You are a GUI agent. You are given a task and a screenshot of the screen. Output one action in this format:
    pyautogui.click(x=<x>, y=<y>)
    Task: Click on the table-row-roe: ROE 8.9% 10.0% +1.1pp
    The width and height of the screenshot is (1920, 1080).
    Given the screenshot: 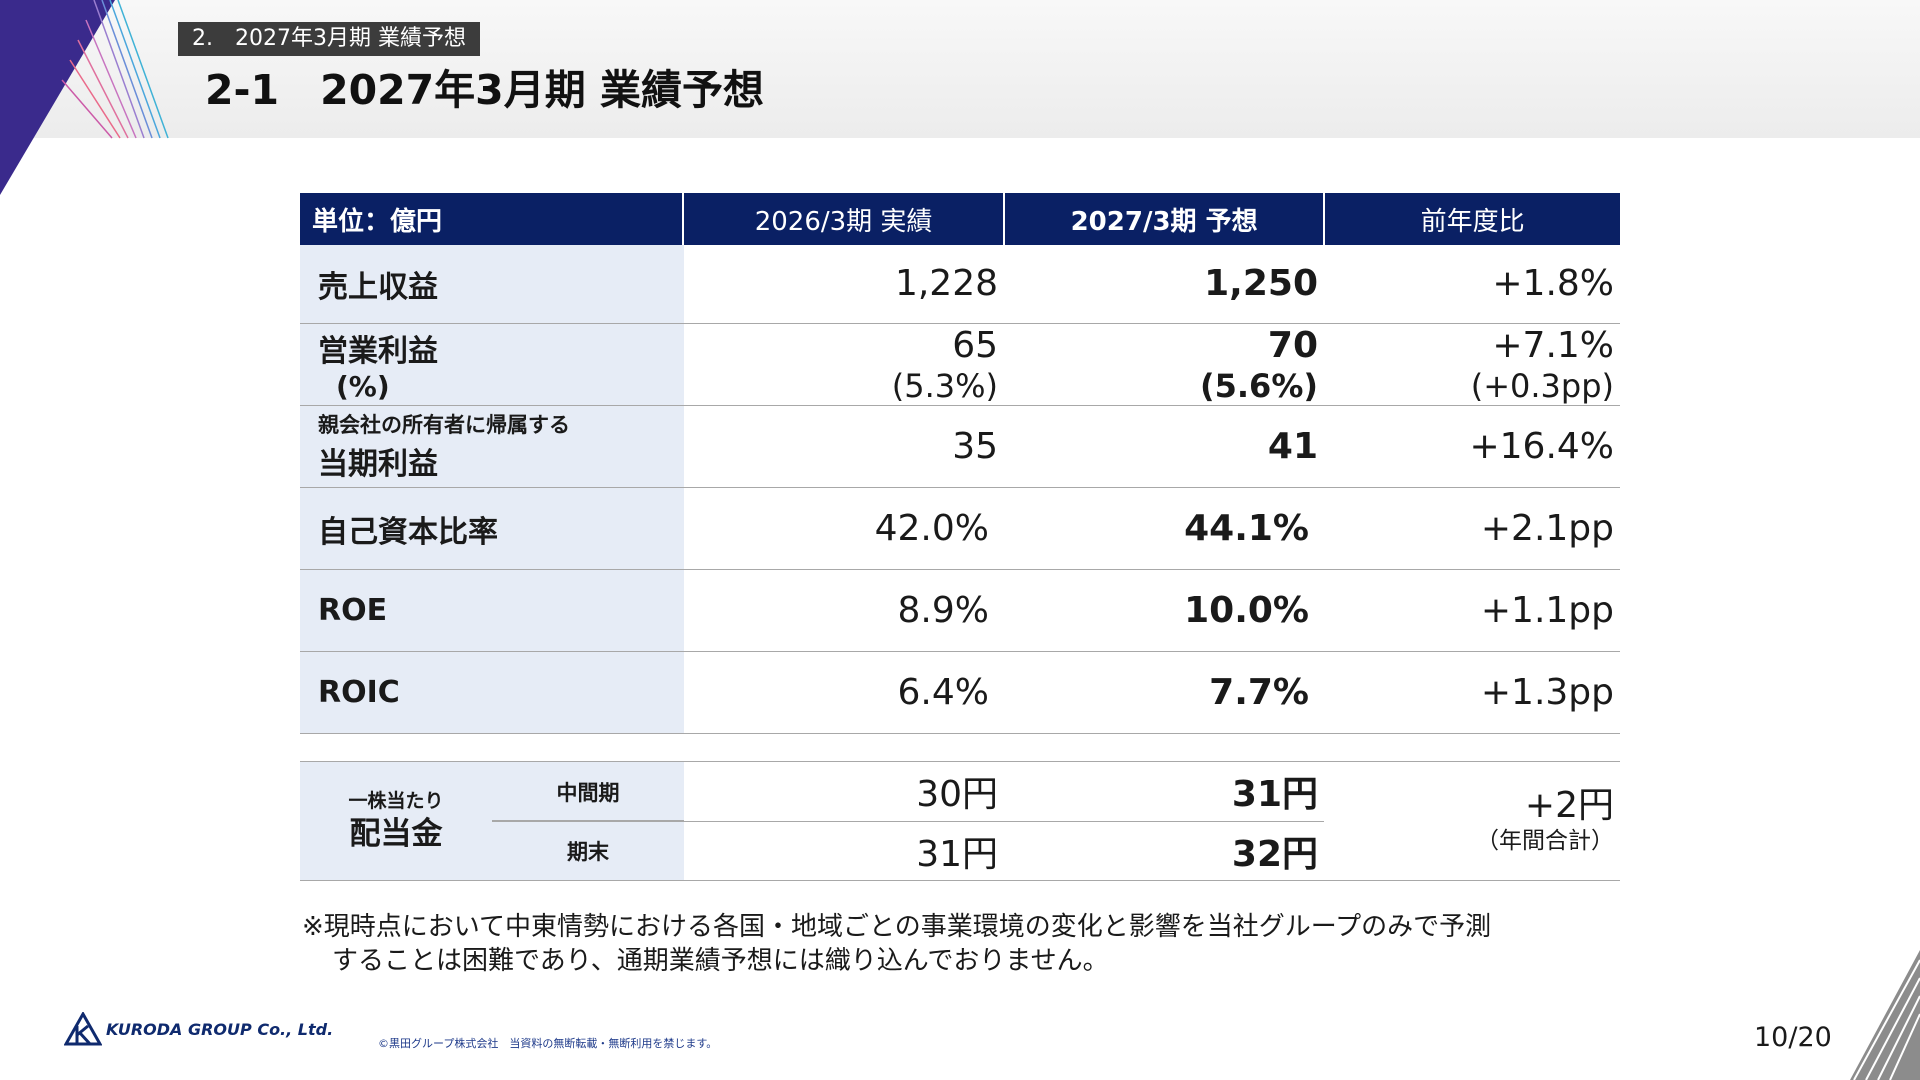 What is the action you would take?
    pyautogui.click(x=960, y=611)
    